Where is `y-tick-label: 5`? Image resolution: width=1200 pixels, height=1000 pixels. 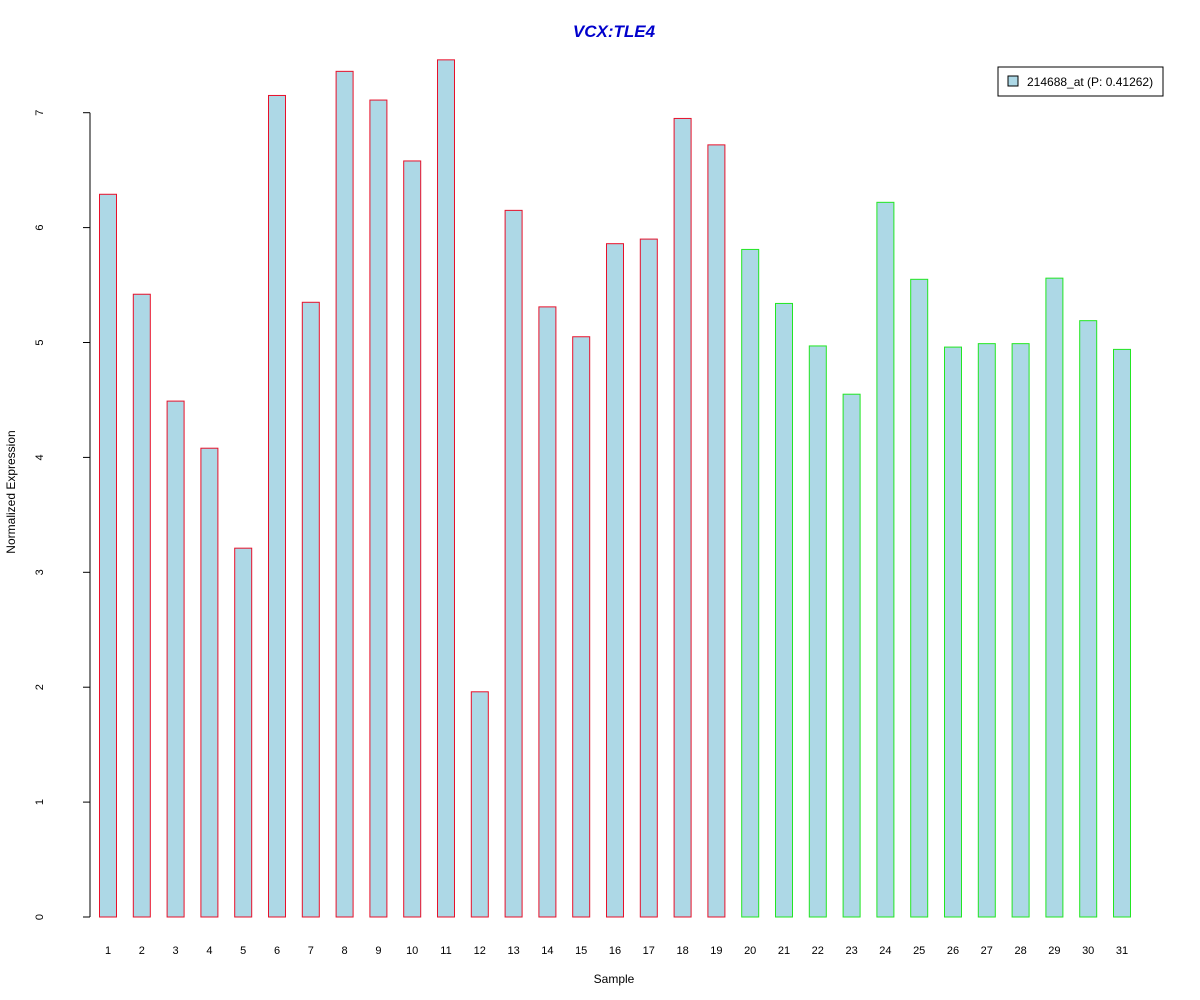
y-tick-label: 5 is located at coordinates (40, 342).